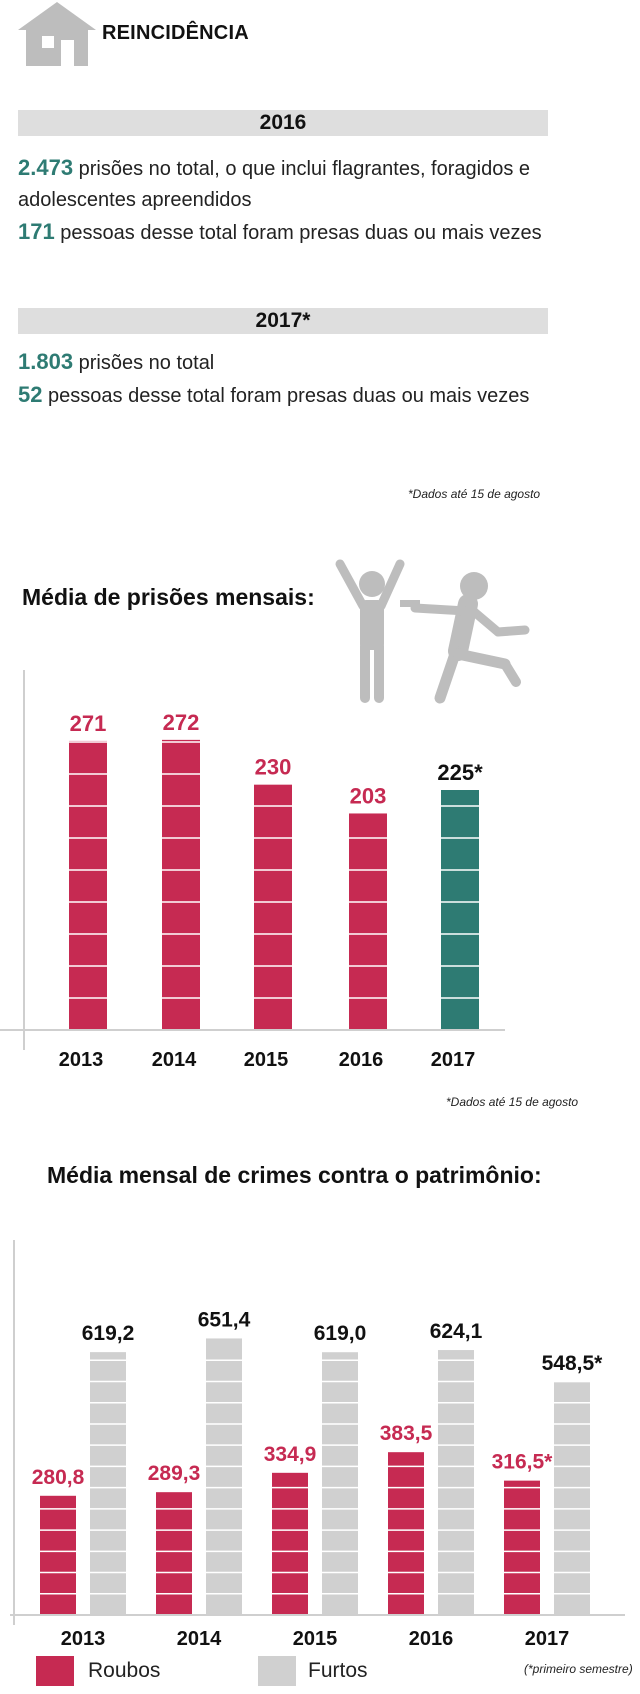  Describe the element at coordinates (273, 767) in the screenshot. I see `value-label-2015: 230` at that location.